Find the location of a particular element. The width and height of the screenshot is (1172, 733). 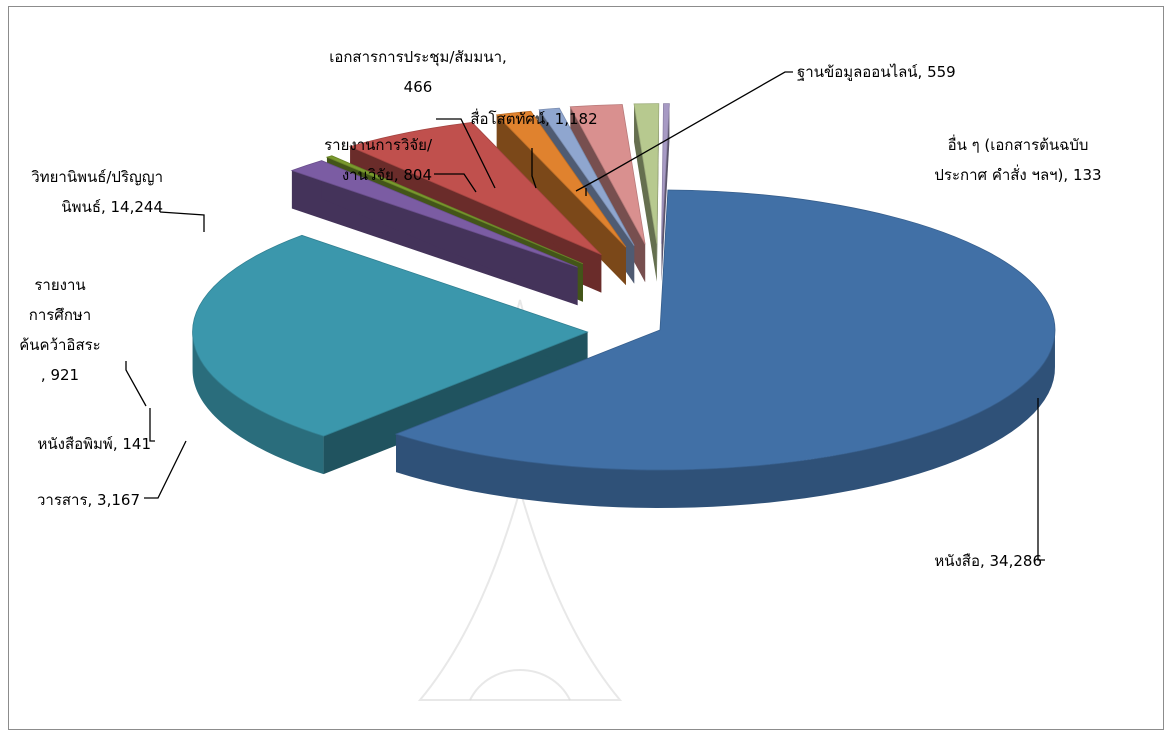

leader-line-online-db is located at coordinates (684, 131).